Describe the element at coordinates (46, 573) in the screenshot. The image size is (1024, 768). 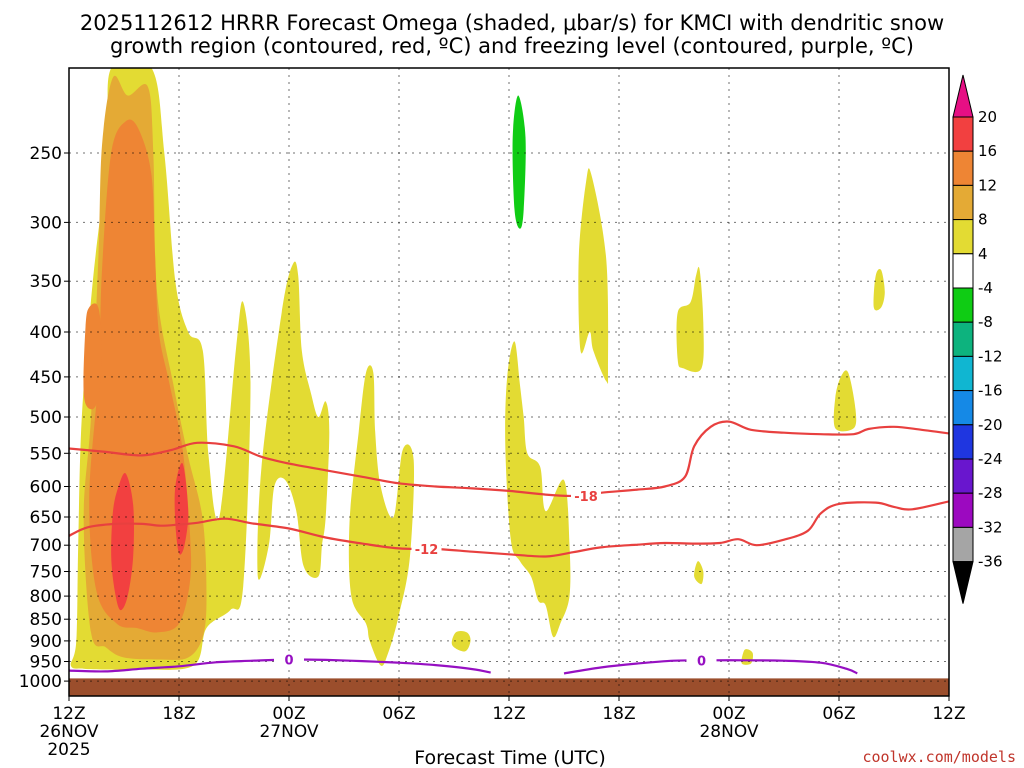
I see `y-tick-label-750: 750` at that location.